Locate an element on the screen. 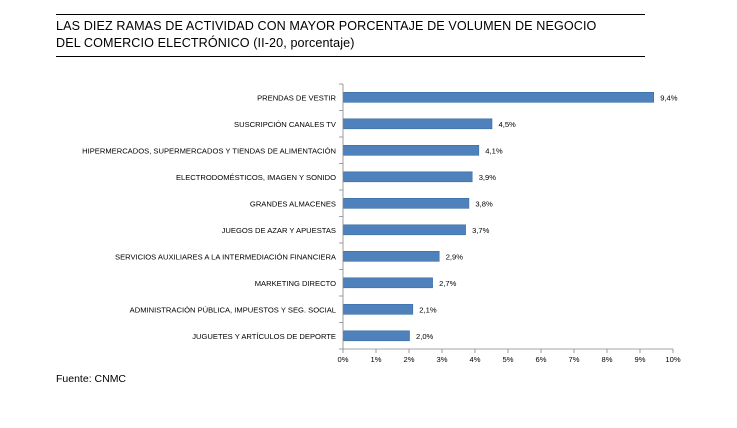  category-label-10: JUGUETES Y ARTÍCULOS DE DEPORTE is located at coordinates (264, 336).